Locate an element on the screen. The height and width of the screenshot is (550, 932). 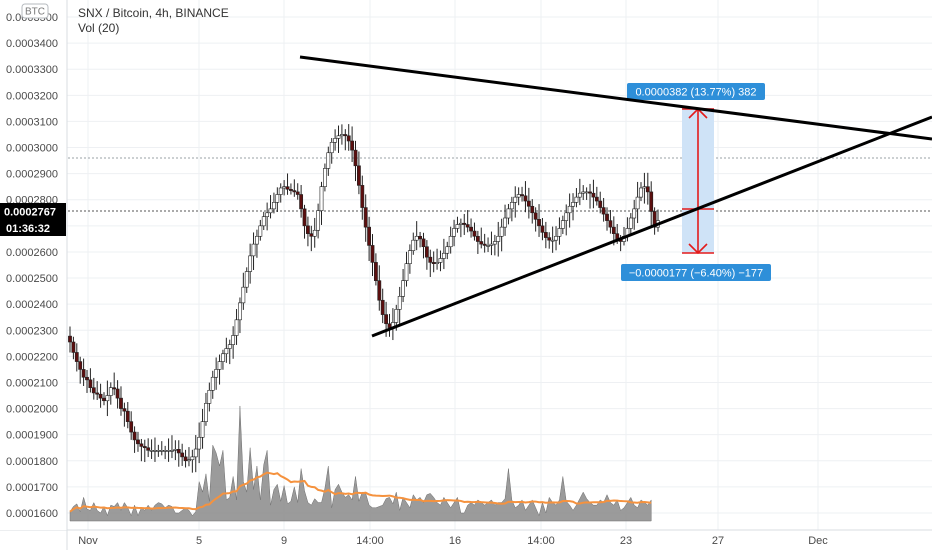
symbol-title: SNX / Bitcoin, 4h, BINANCE is located at coordinates (153, 13).